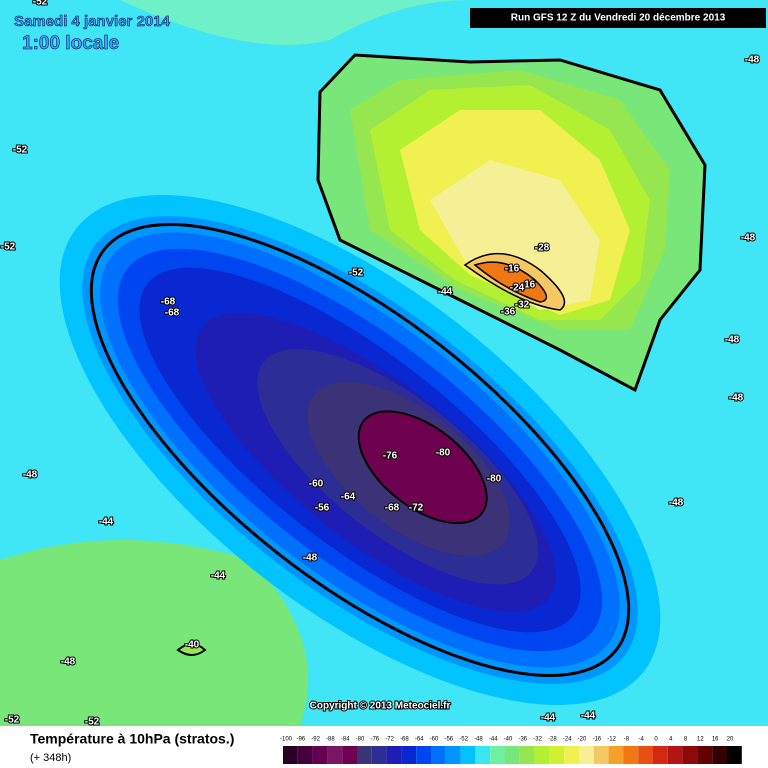  Describe the element at coordinates (374, 740) in the screenshot. I see `colorbar-label: -76` at that location.